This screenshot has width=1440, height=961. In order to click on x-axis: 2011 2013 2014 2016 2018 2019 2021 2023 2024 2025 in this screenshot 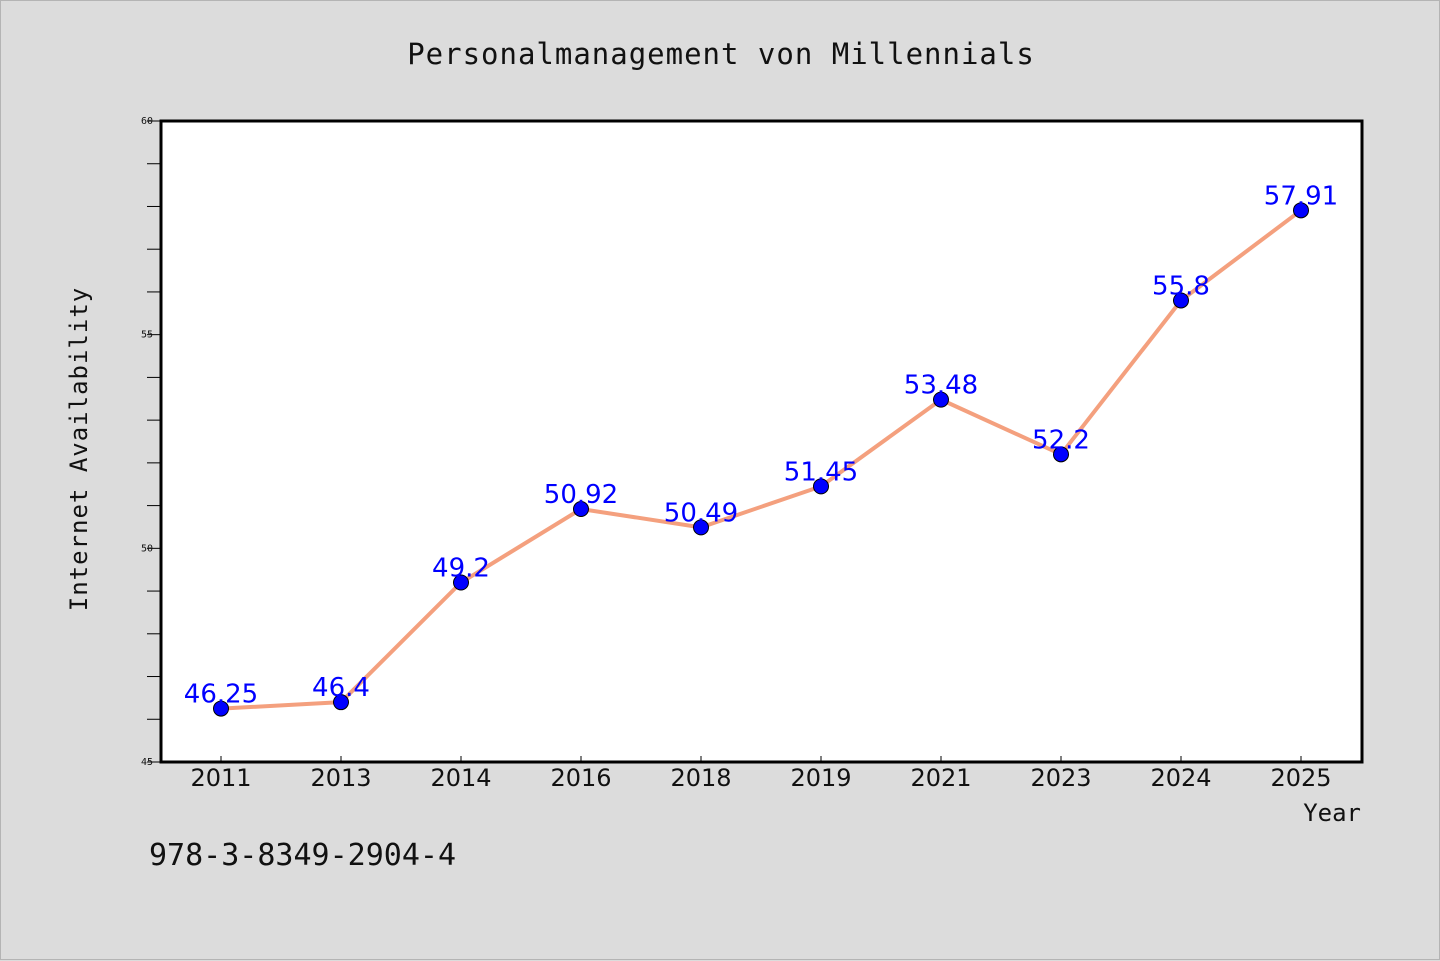, I will do `click(761, 774)`.